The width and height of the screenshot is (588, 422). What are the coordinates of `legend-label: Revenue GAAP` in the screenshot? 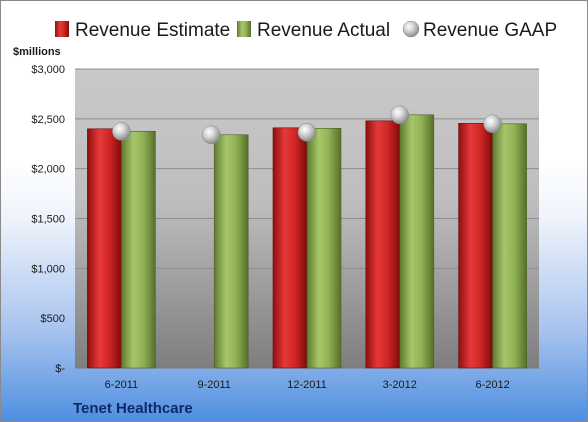 It's located at (490, 30).